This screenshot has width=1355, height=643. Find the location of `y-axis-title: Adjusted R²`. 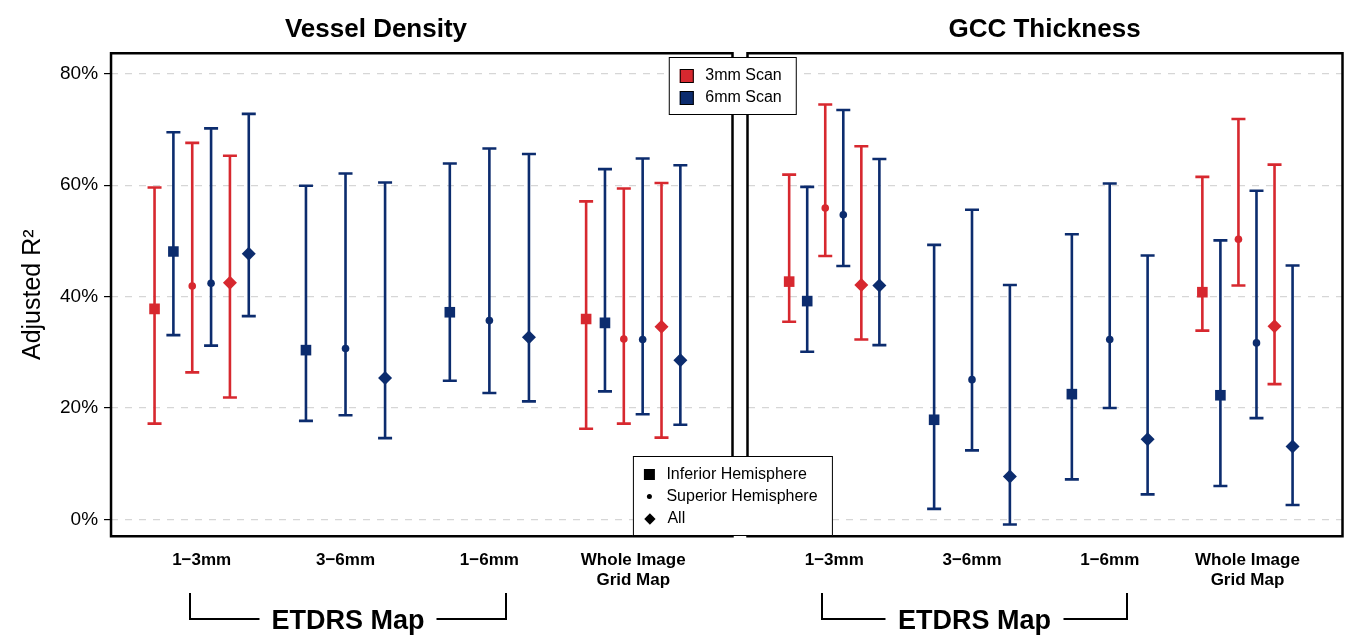

y-axis-title: Adjusted R² is located at coordinates (30, 295).